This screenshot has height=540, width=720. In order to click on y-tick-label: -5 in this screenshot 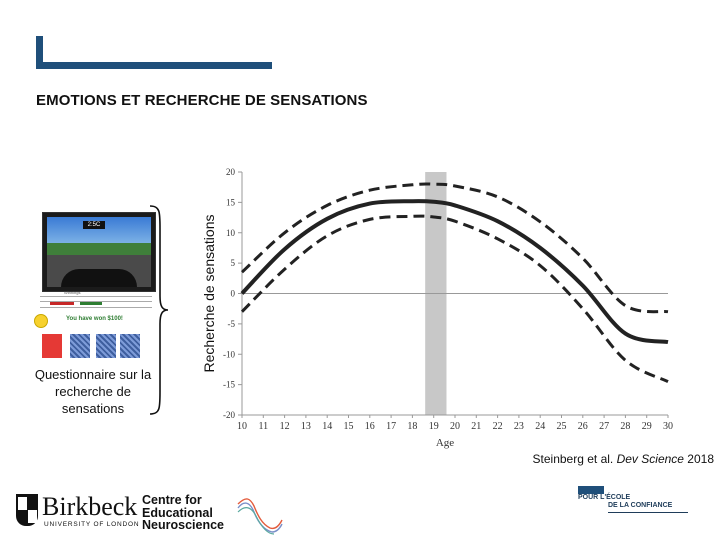, I will do `click(232, 324)`.